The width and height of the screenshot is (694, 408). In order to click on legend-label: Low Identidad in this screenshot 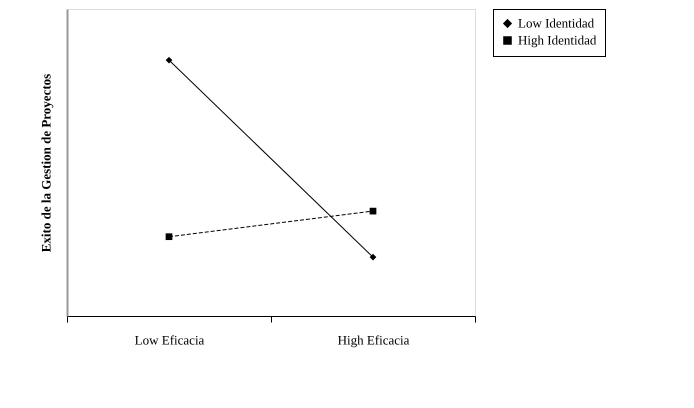, I will do `click(556, 23)`.